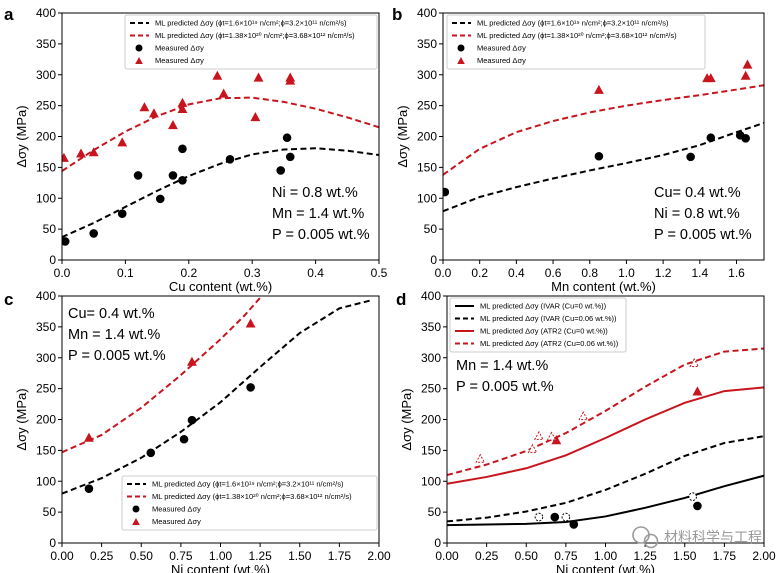 The height and width of the screenshot is (573, 782). What do you see at coordinates (645, 556) in the screenshot?
I see `x-tick-label: 1.25` at bounding box center [645, 556].